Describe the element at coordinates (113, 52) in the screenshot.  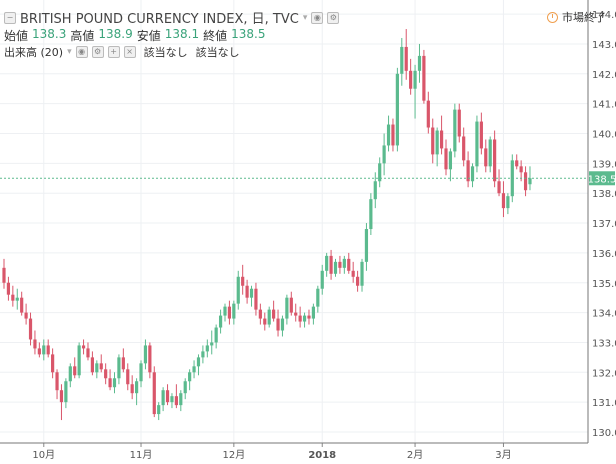
I see `add-icon: +` at that location.